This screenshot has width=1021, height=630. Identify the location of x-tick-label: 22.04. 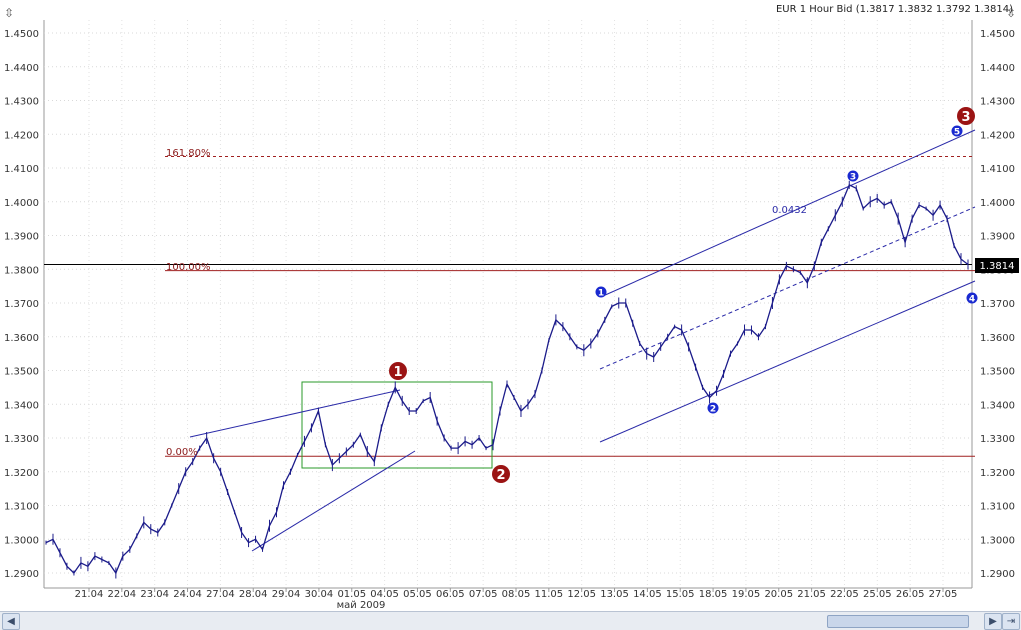
(122, 594).